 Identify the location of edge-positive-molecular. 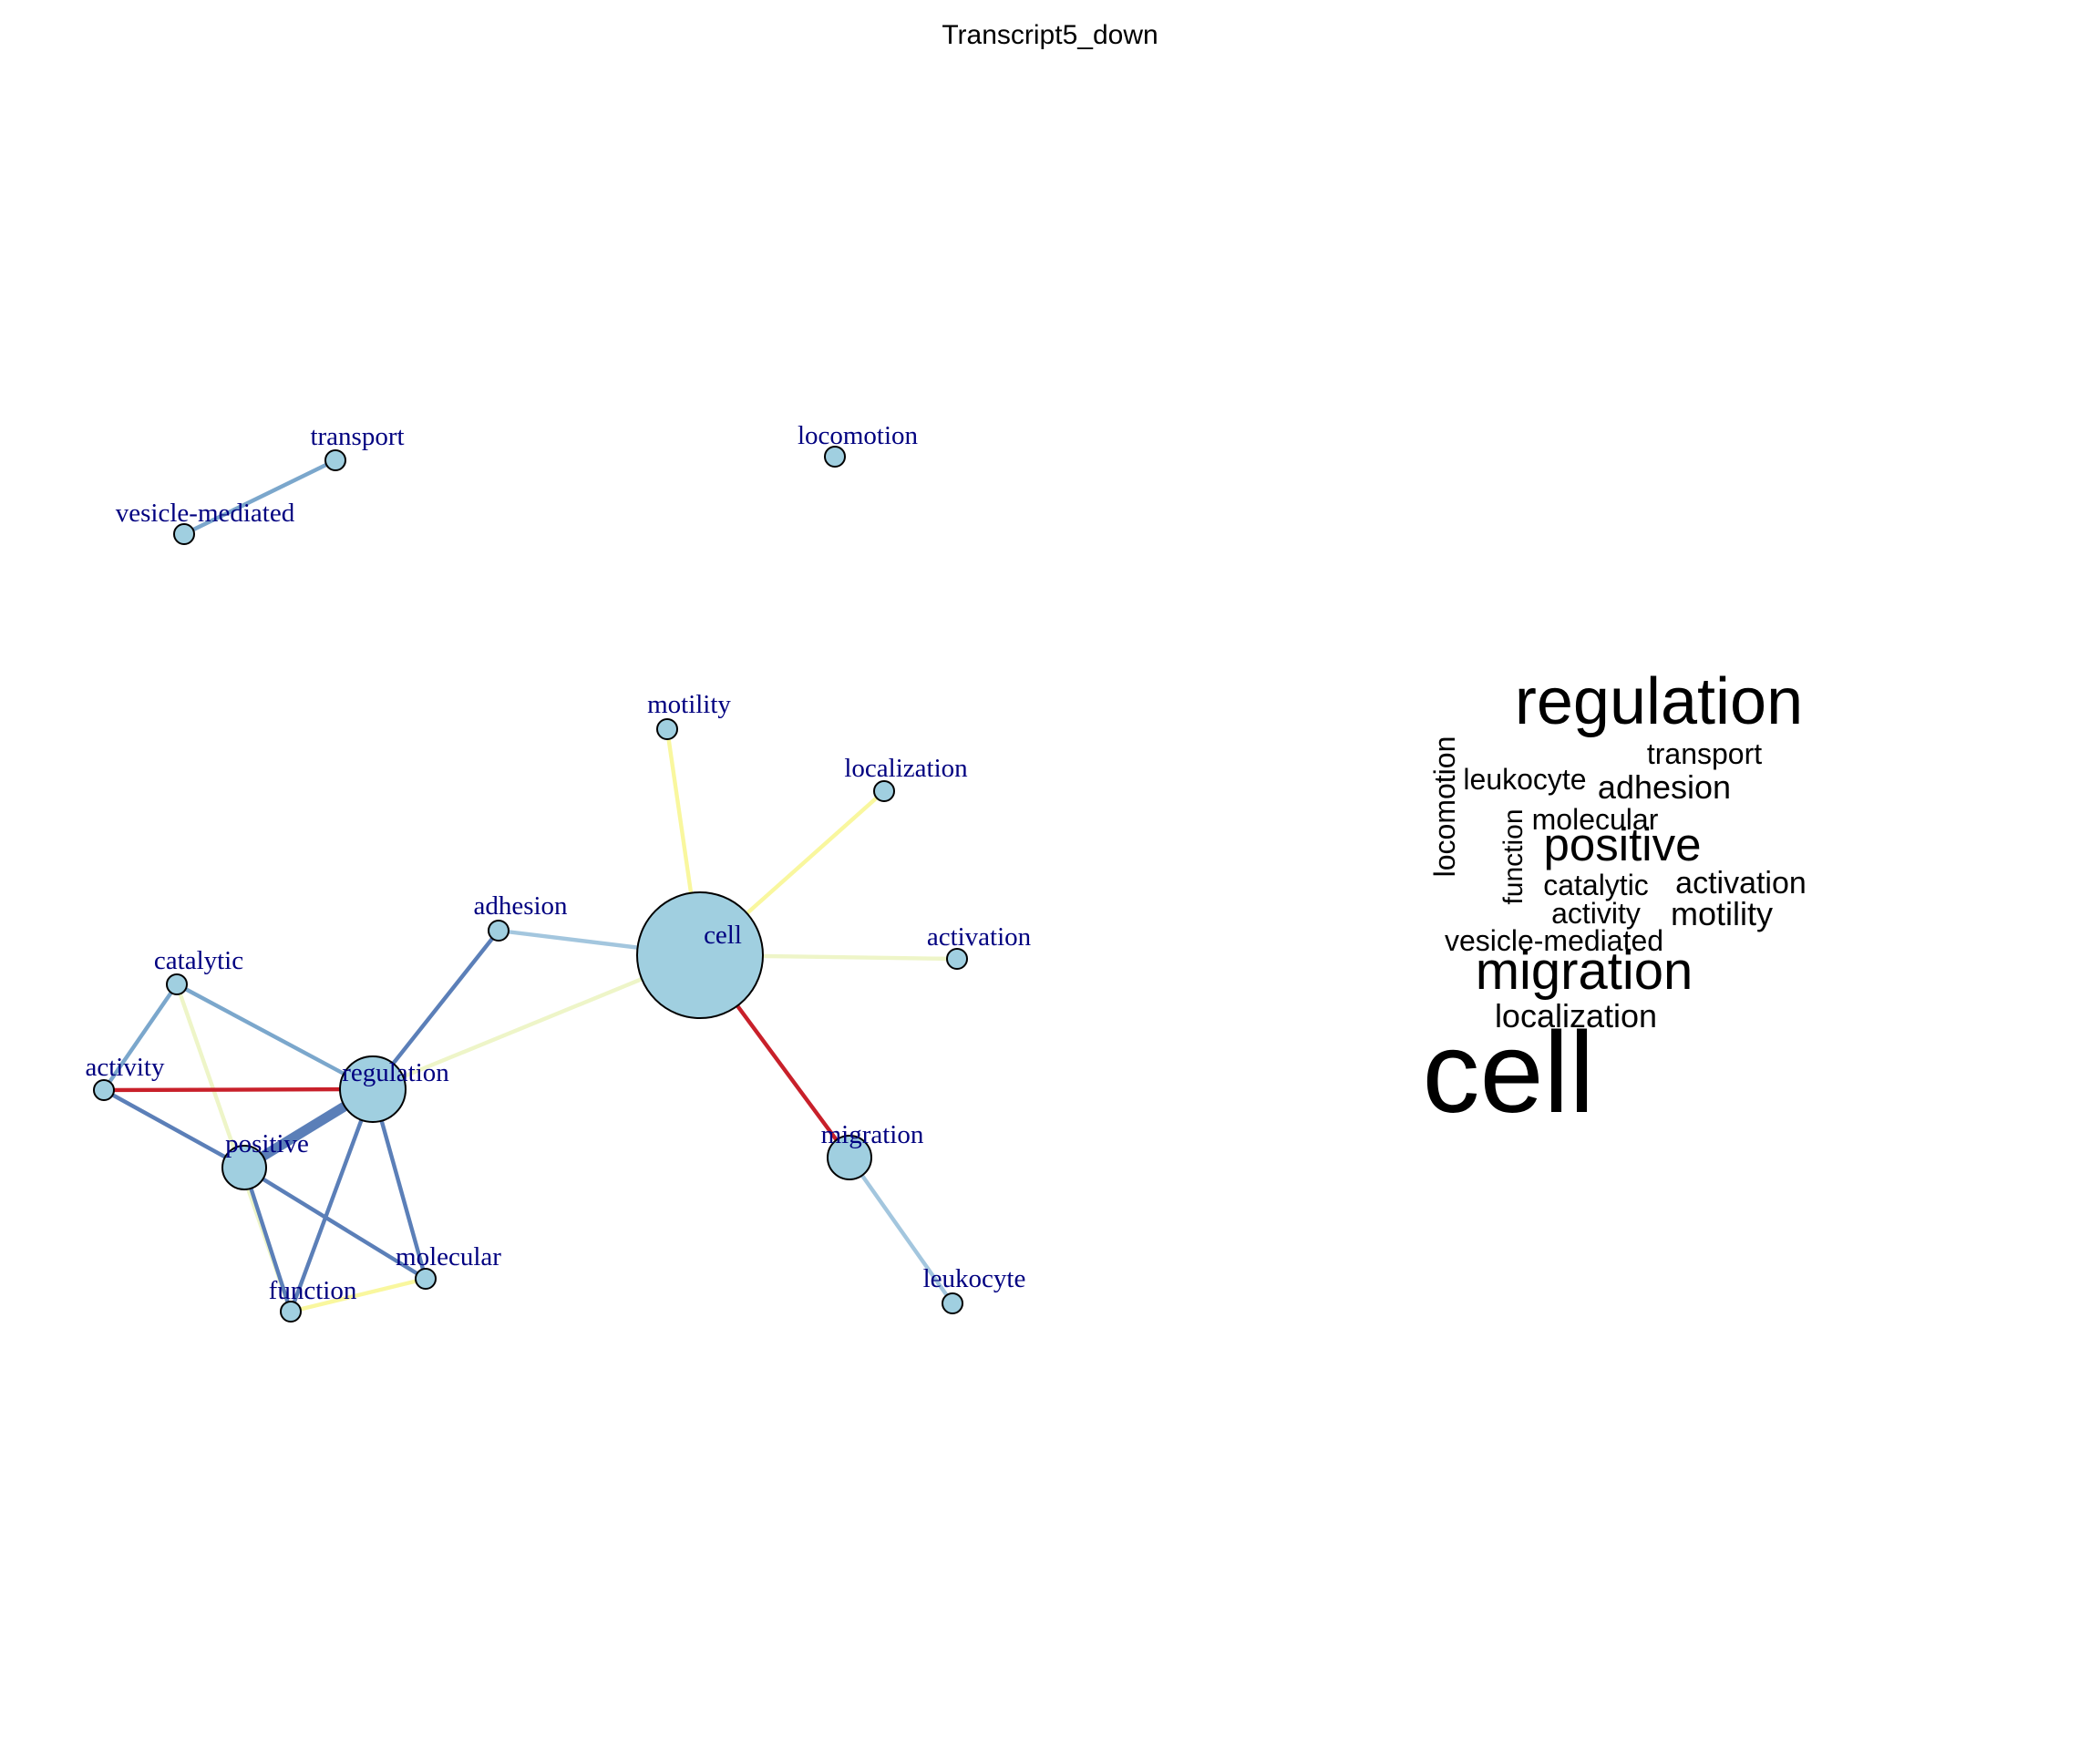
(335, 1224).